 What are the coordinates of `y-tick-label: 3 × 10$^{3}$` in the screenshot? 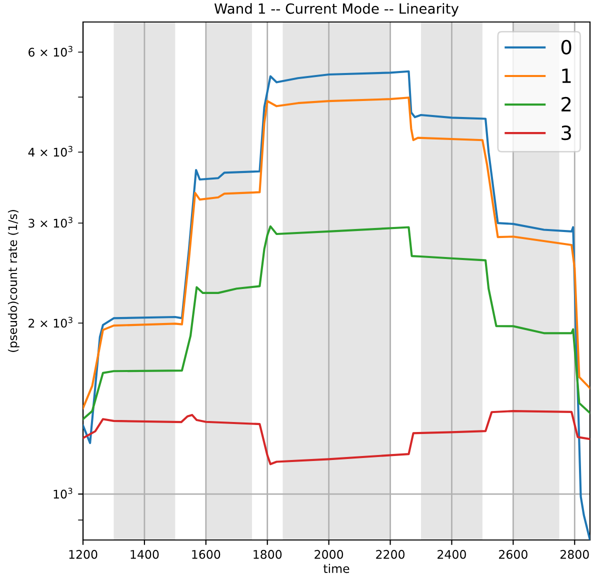 It's located at (50, 222).